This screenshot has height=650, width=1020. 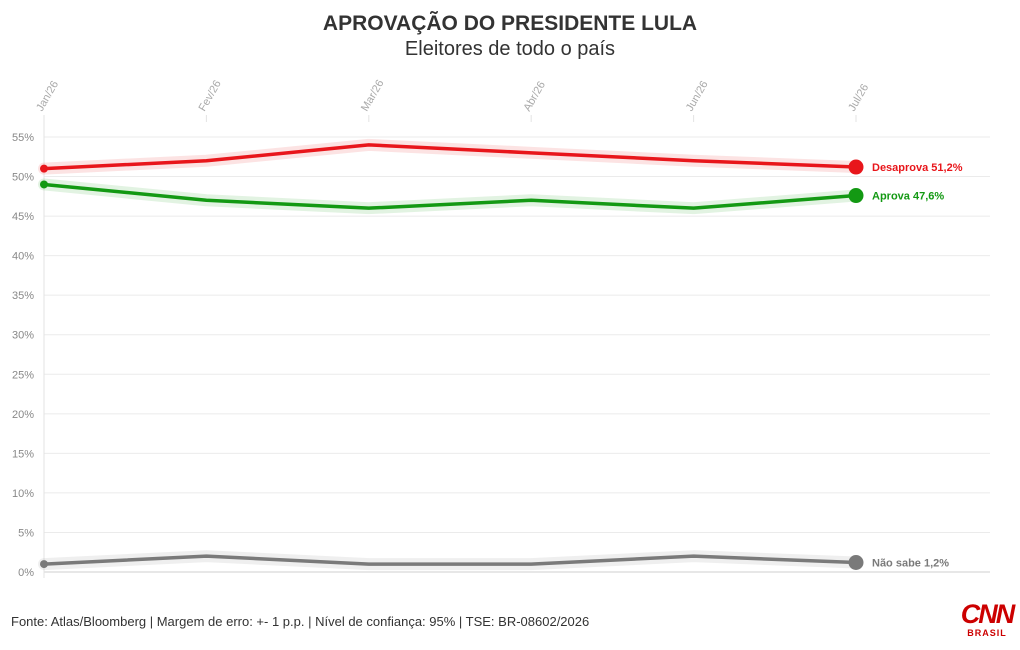 I want to click on x-tick-label: Jan/26, so click(x=47, y=96).